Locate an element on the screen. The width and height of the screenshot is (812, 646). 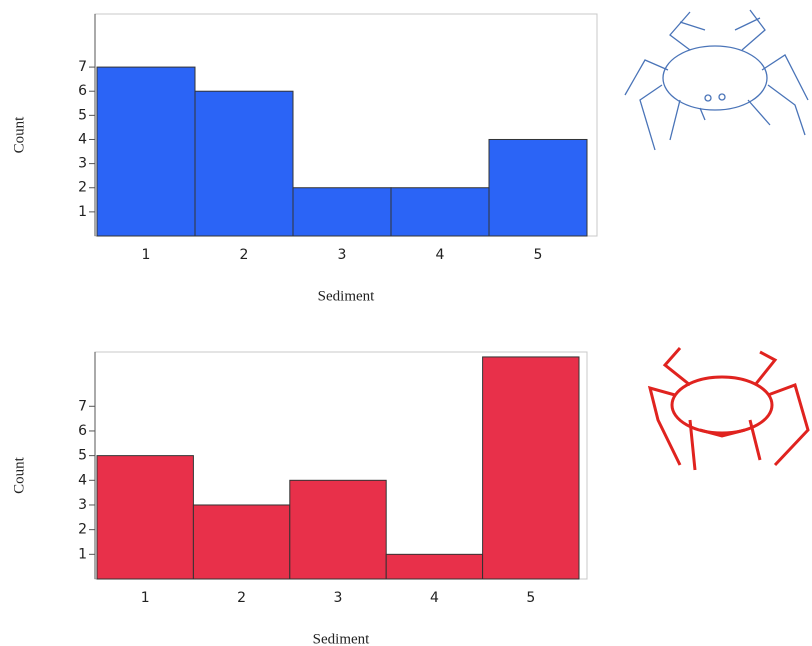
red-crab-icon is located at coordinates (728, 409).